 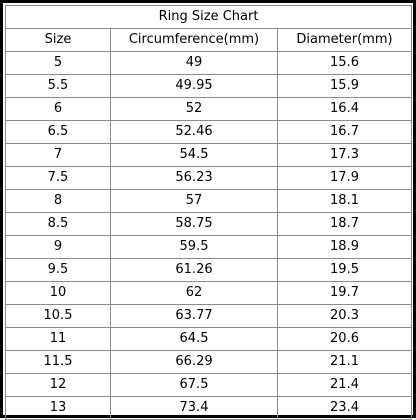 I want to click on table-row: 9.5 61.26 19.5, so click(x=209, y=270).